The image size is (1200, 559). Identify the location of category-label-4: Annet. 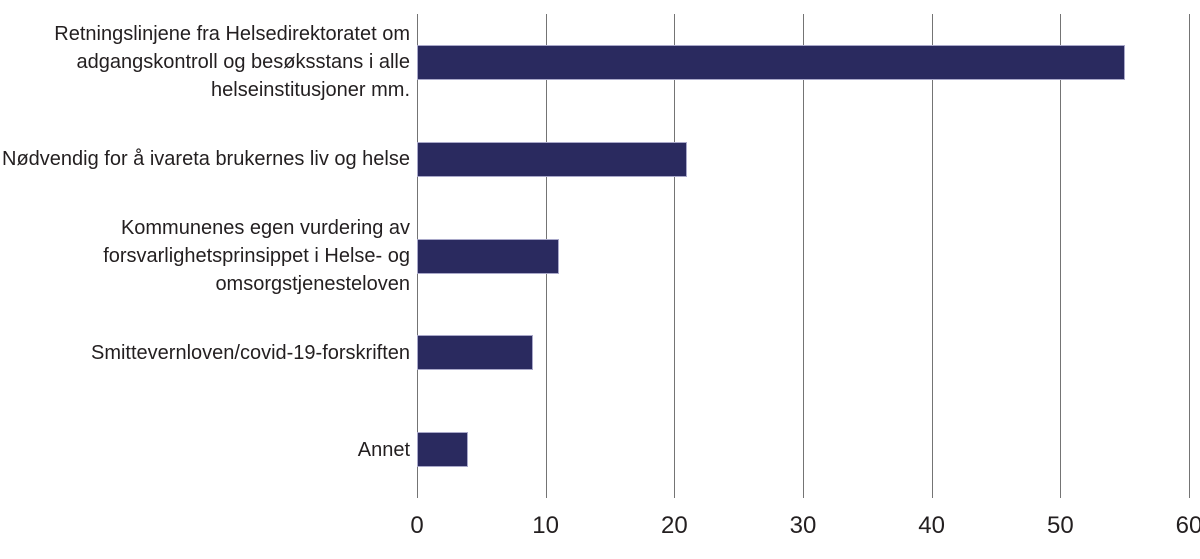
(205, 449).